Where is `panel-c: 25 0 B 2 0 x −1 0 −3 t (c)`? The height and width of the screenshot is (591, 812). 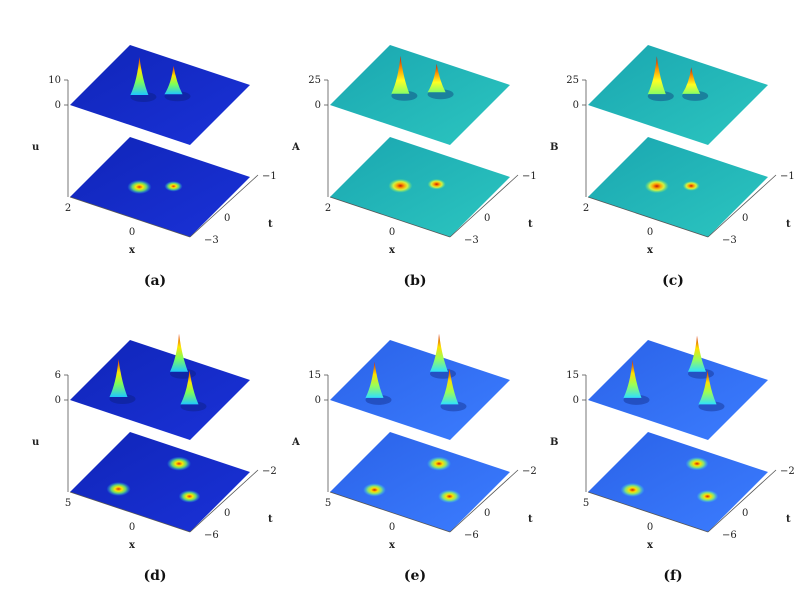 panel-c: 25 0 B 2 0 x −1 0 −3 t (c) is located at coordinates (672, 167).